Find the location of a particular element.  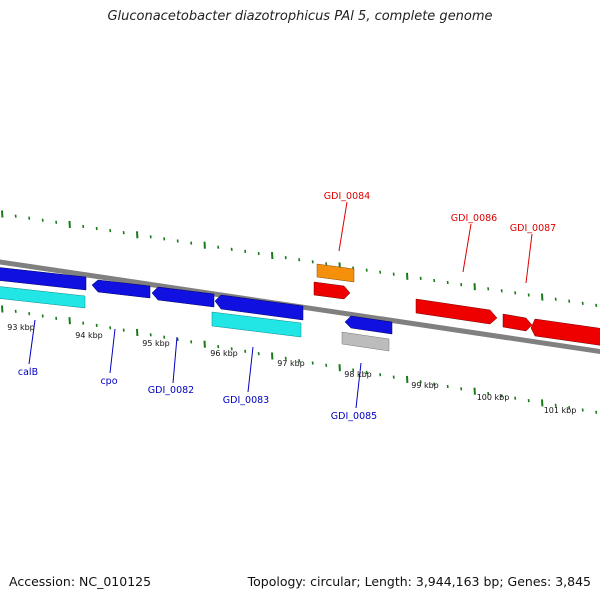

forward-strand-genes is located at coordinates (456, 304).